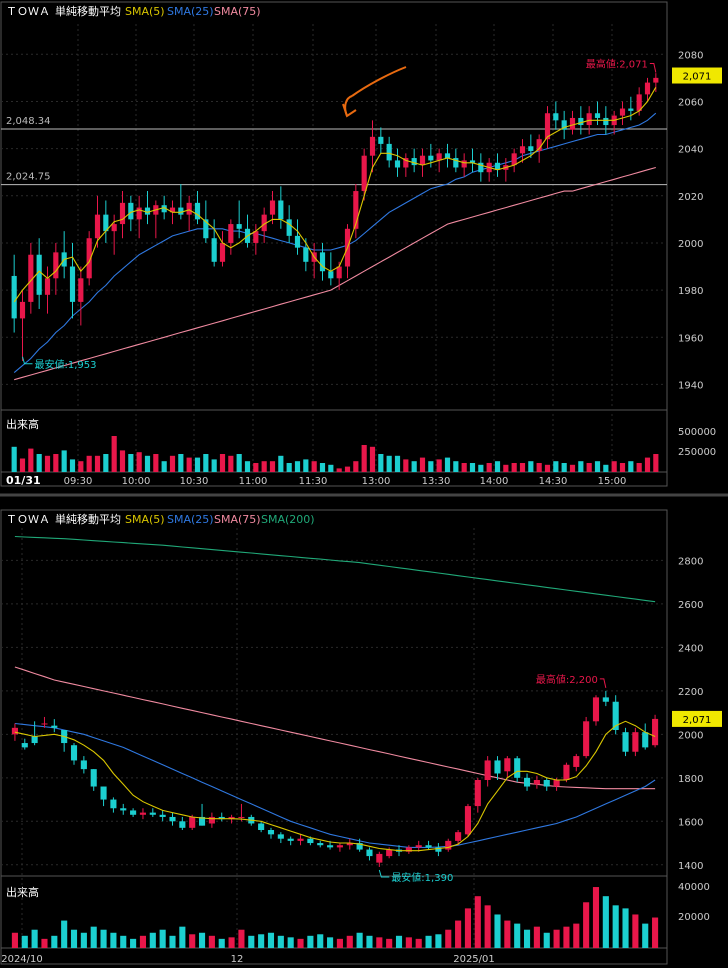 Image resolution: width=728 pixels, height=968 pixels. What do you see at coordinates (88, 519) in the screenshot?
I see `bottom-indicator-name: 単純移動平均` at bounding box center [88, 519].